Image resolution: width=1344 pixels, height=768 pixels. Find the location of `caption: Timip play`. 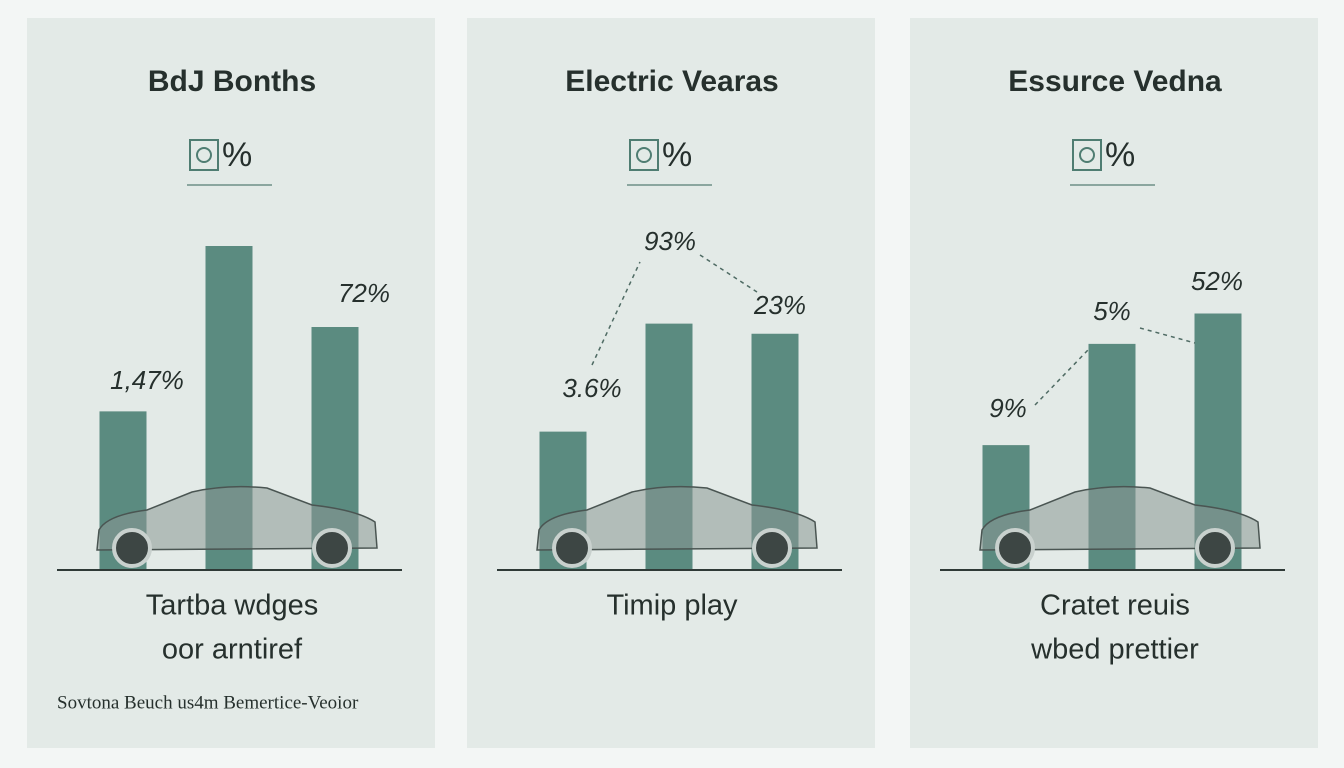

caption: Timip play is located at coordinates (672, 606).